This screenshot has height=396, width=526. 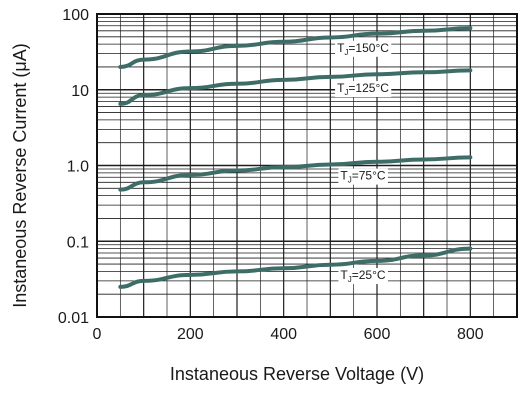 I want to click on series-label-0: TJ=150°C, so click(x=363, y=48).